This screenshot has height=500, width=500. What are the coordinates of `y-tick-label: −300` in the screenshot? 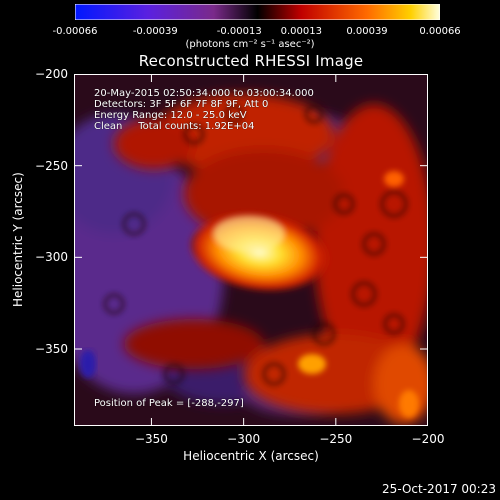 It's located at (51, 257).